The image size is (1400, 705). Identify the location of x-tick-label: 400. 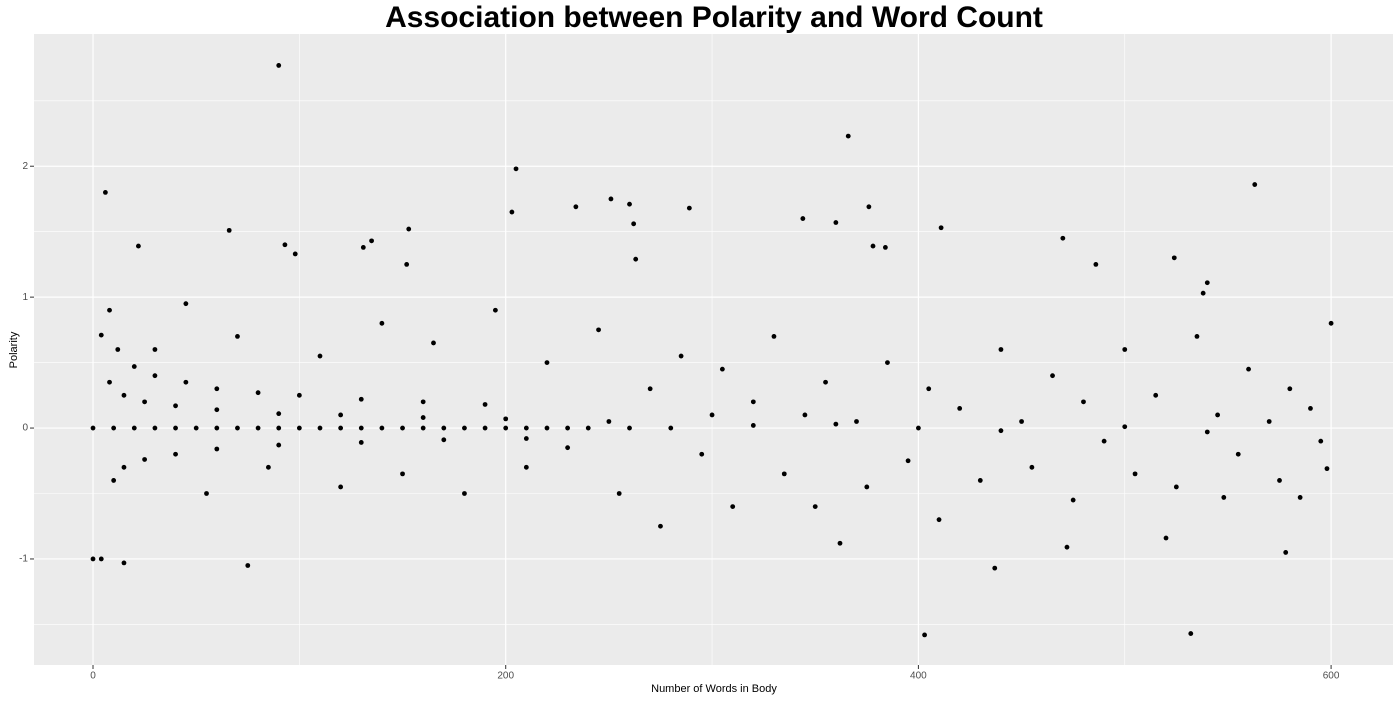
(918, 676).